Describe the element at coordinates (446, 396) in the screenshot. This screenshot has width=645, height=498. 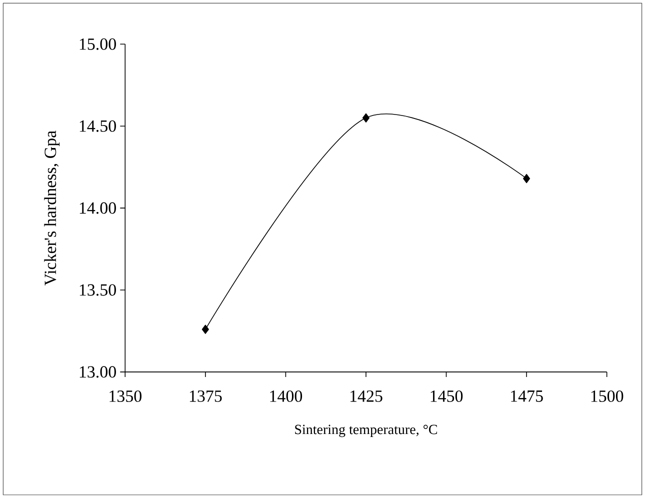
I see `x-tick-label: 1450` at that location.